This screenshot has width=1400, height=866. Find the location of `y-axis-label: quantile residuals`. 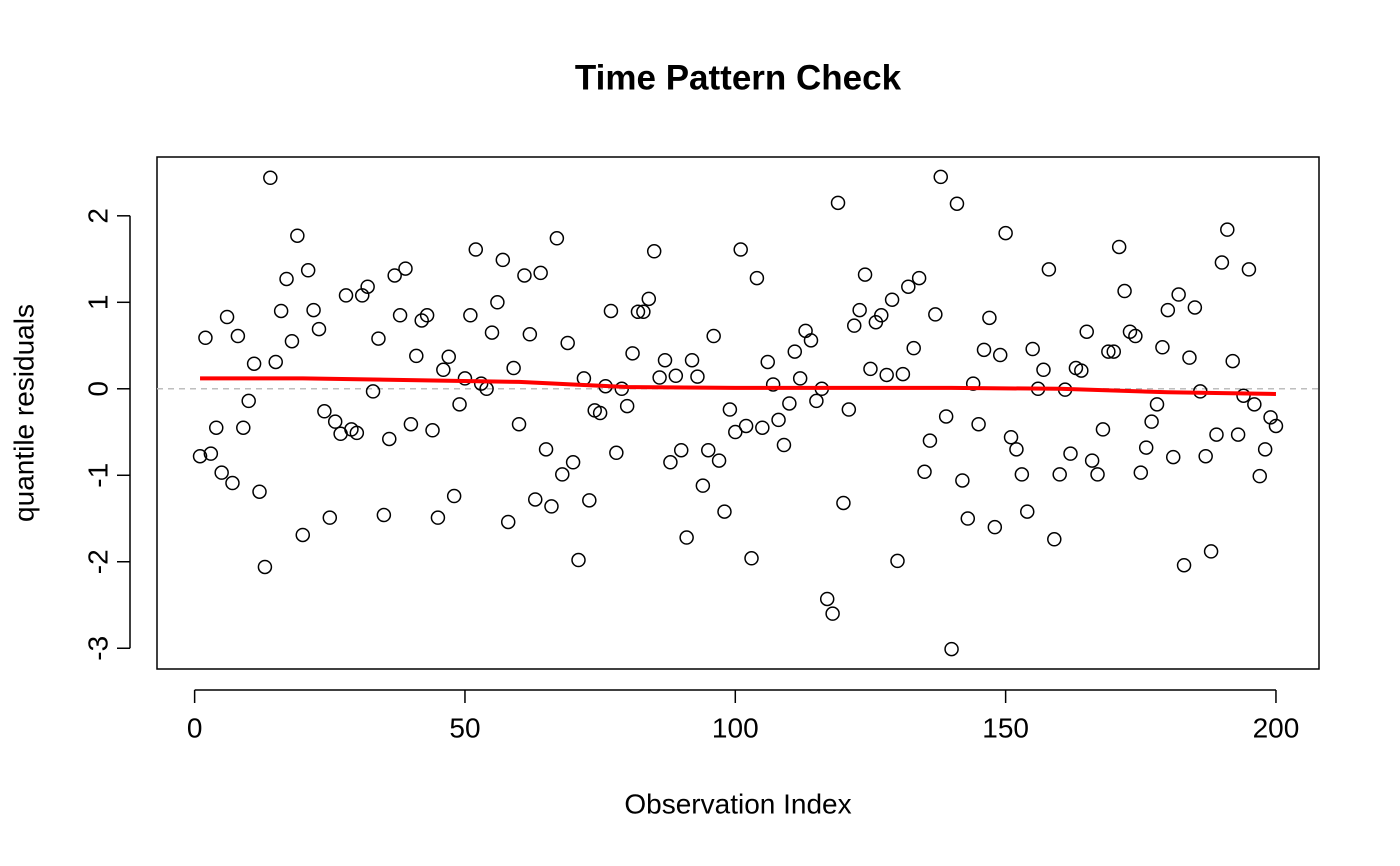

y-axis-label: quantile residuals is located at coordinates (23, 413).